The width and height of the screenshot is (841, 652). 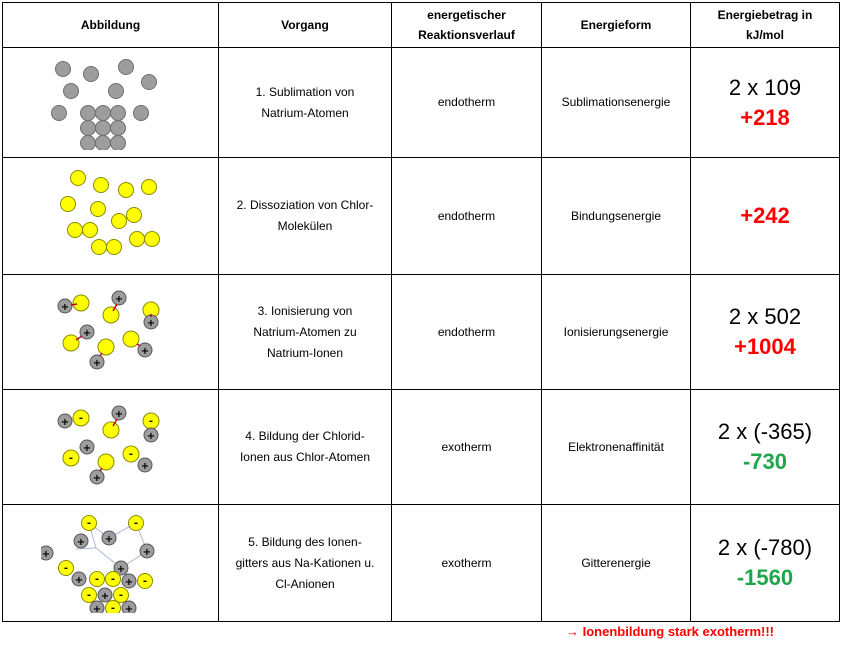 I want to click on chloride-formation-figure: + - + - + + - - + +, so click(x=108, y=444).